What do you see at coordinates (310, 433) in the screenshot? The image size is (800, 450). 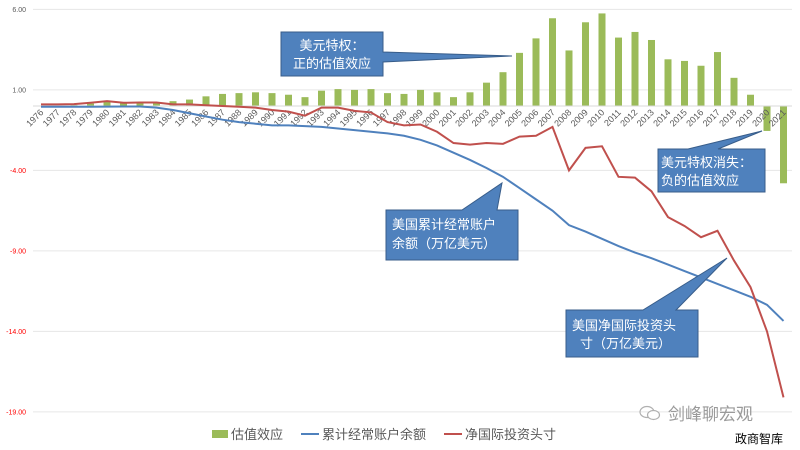 I see `legend-swatch-blue` at bounding box center [310, 433].